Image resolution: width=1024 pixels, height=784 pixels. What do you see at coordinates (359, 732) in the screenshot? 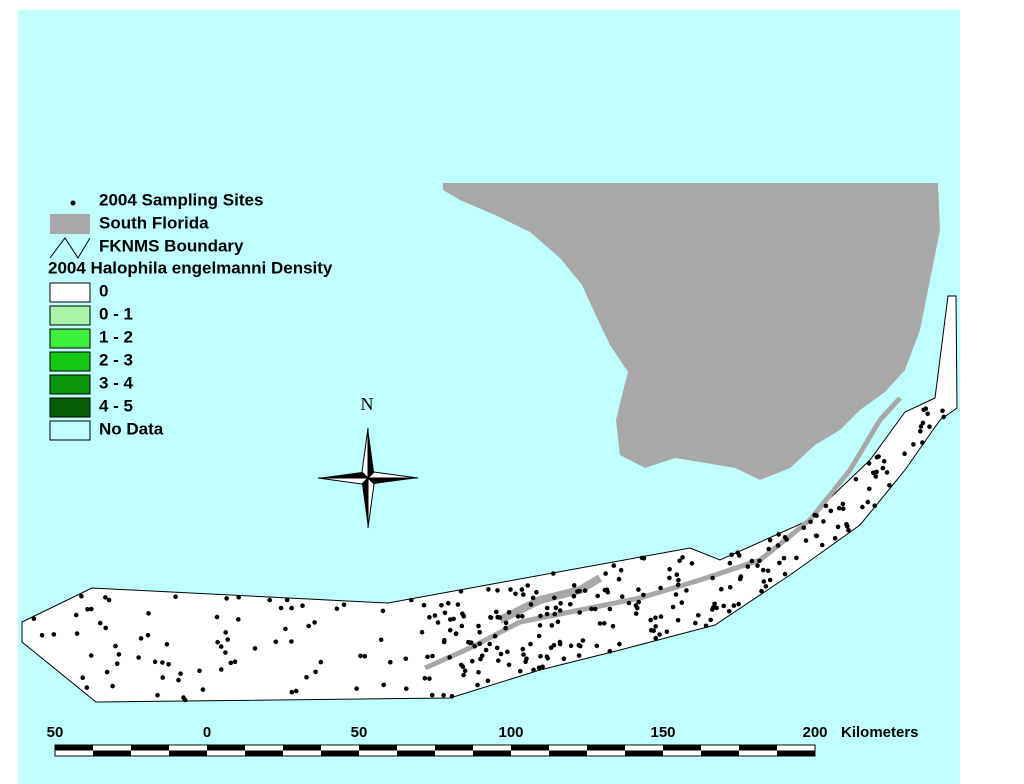
I see `scale-label: 50` at bounding box center [359, 732].